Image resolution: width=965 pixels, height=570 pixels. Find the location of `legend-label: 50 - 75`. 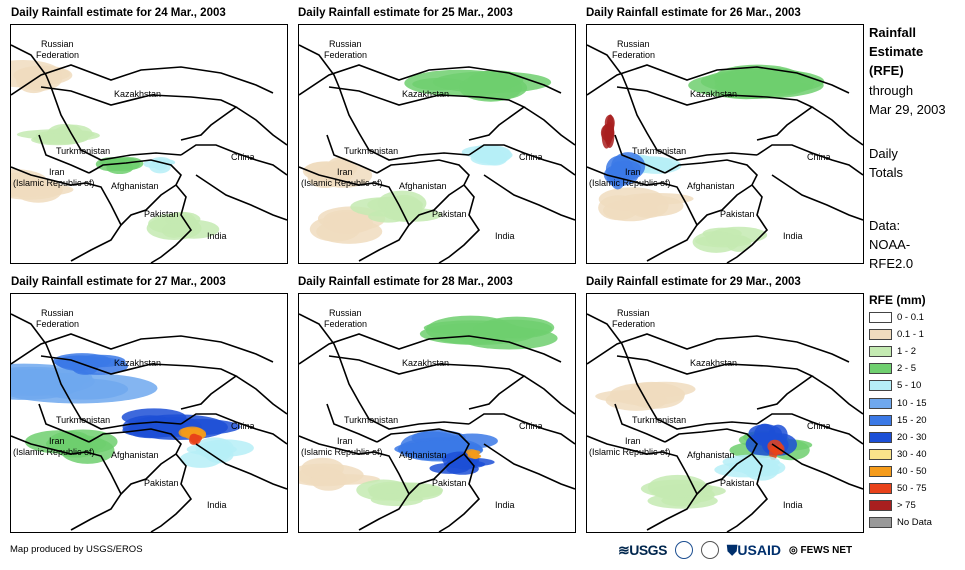

legend-label: 50 - 75 is located at coordinates (912, 488).